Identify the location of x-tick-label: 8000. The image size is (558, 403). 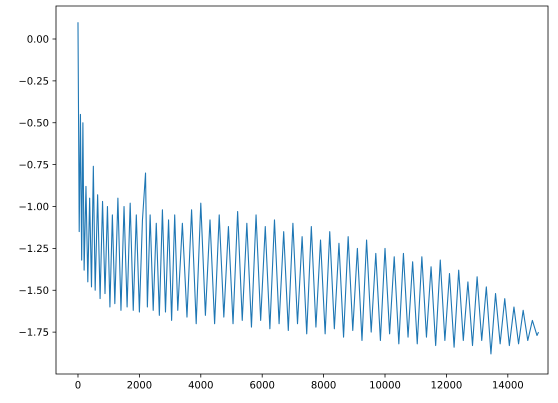
(324, 385).